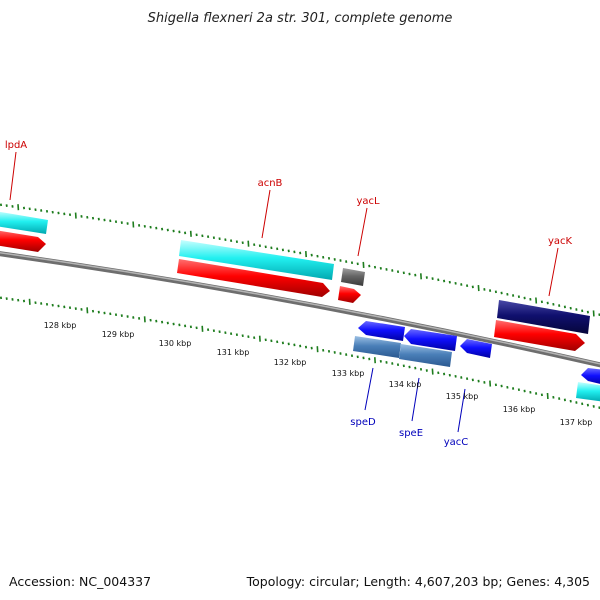  Describe the element at coordinates (270, 183) in the screenshot. I see `gene-label-acnB: acnB` at that location.